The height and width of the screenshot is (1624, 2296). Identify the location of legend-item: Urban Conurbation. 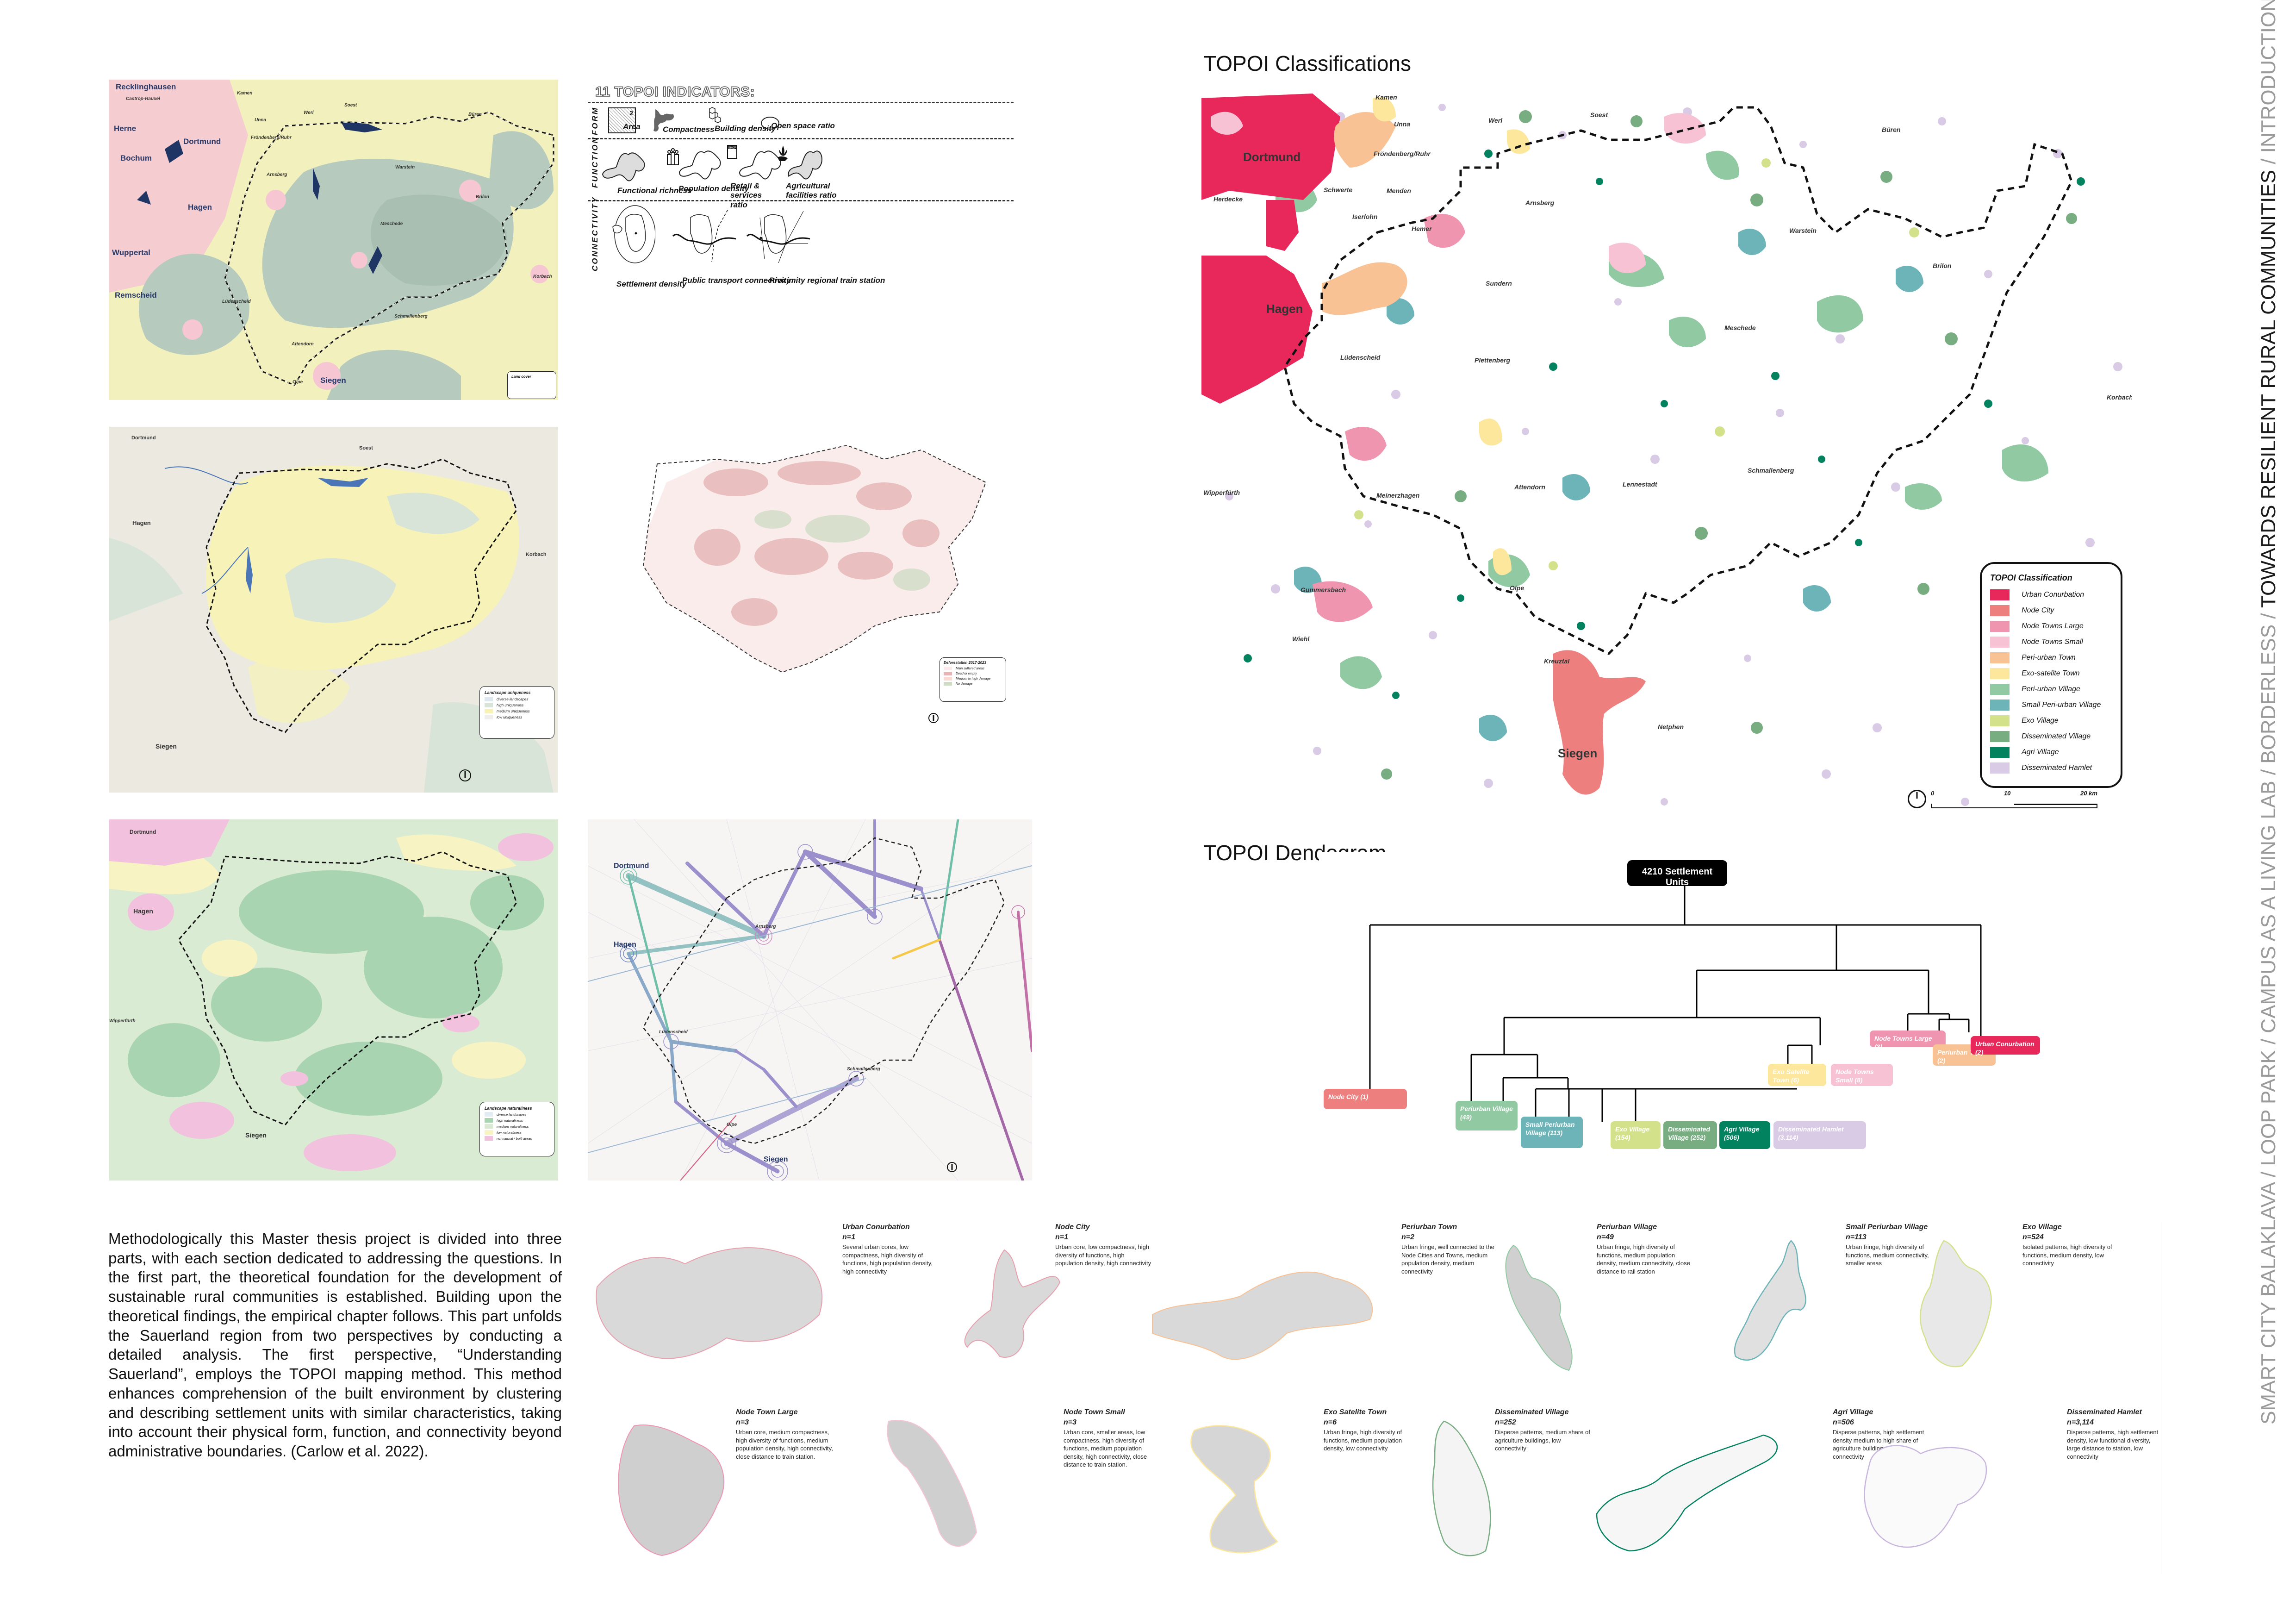
(2051, 594).